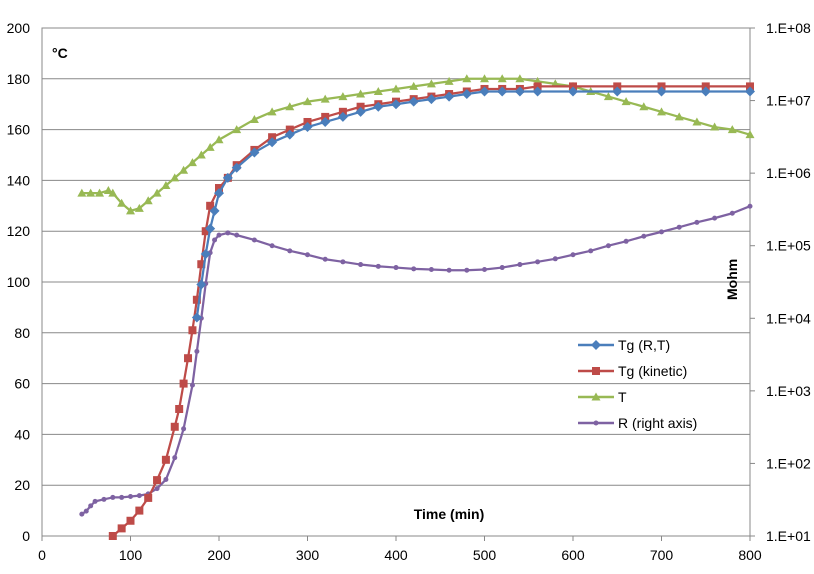  What do you see at coordinates (22, 434) in the screenshot?
I see `y-tick-label: 40` at bounding box center [22, 434].